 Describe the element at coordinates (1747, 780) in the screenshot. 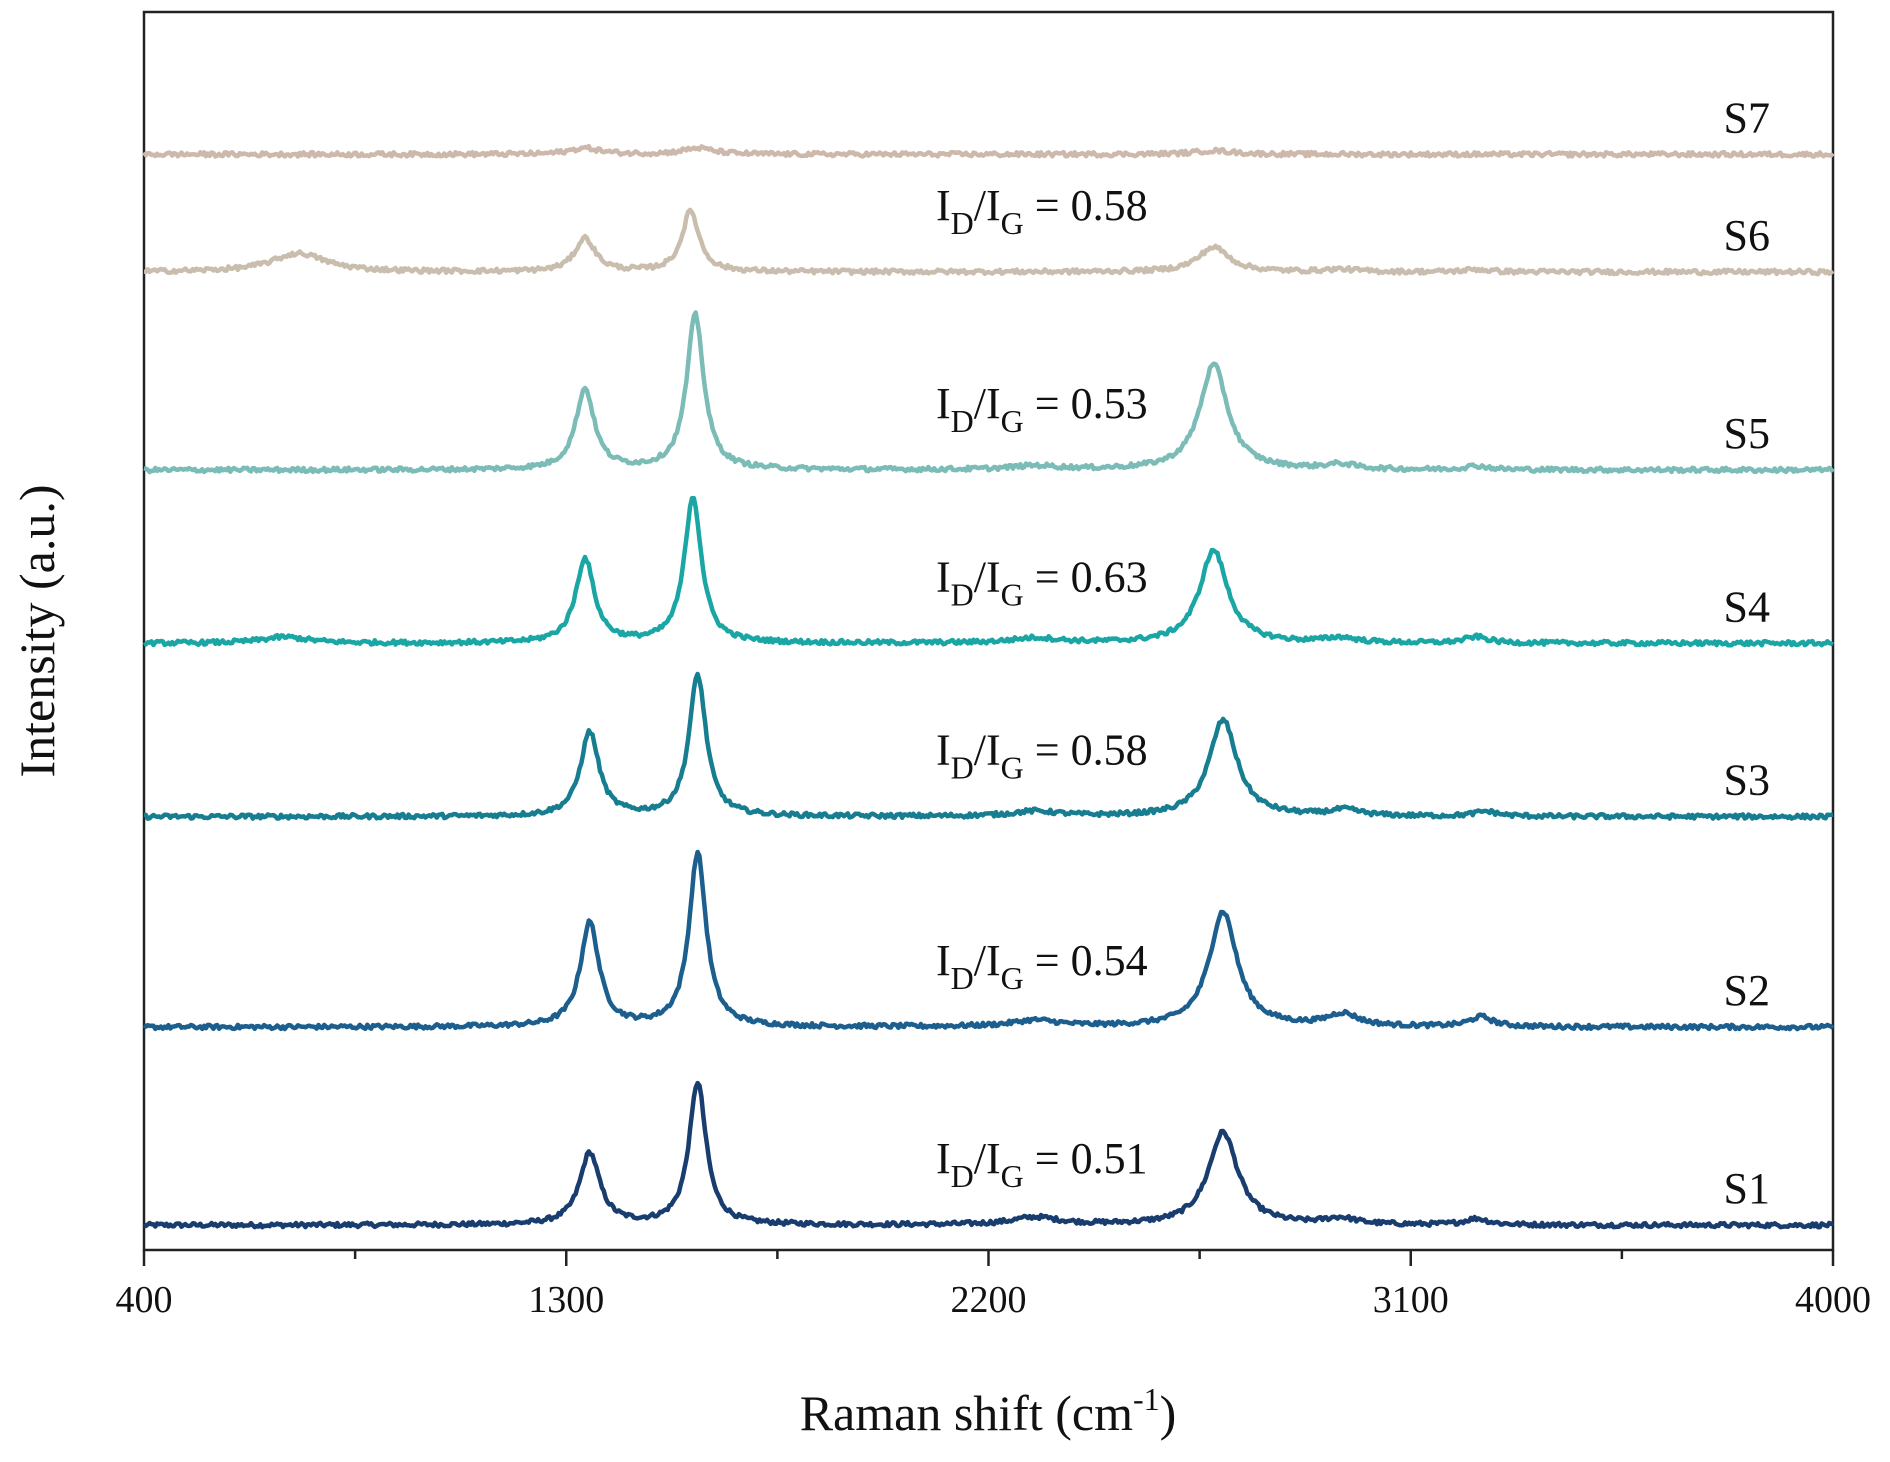

I see `series-label-s3: S3` at that location.